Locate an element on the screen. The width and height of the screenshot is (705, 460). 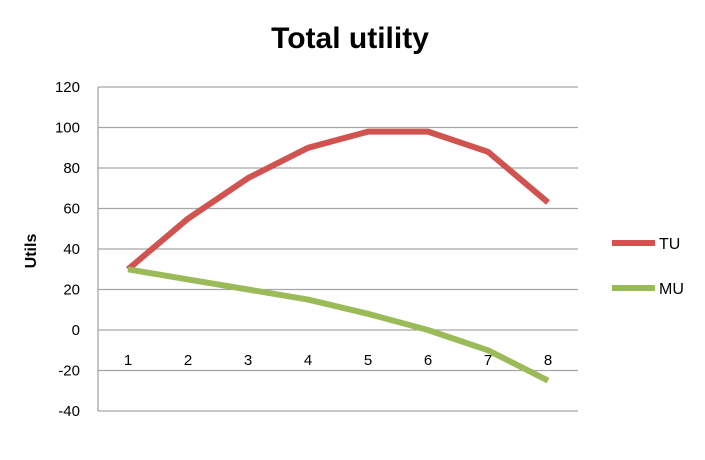
y-tick-label: 20 is located at coordinates (71, 290).